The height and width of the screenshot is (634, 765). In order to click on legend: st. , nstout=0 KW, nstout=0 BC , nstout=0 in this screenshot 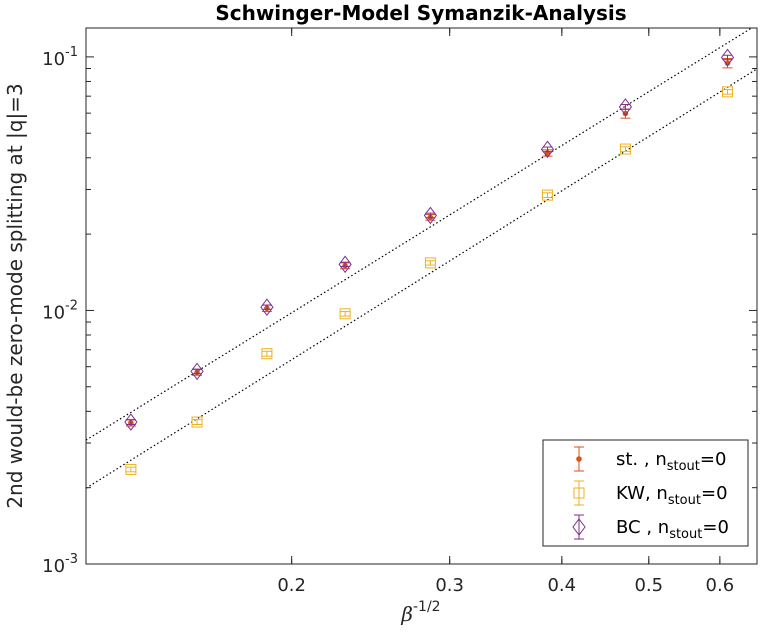, I will do `click(645, 493)`.